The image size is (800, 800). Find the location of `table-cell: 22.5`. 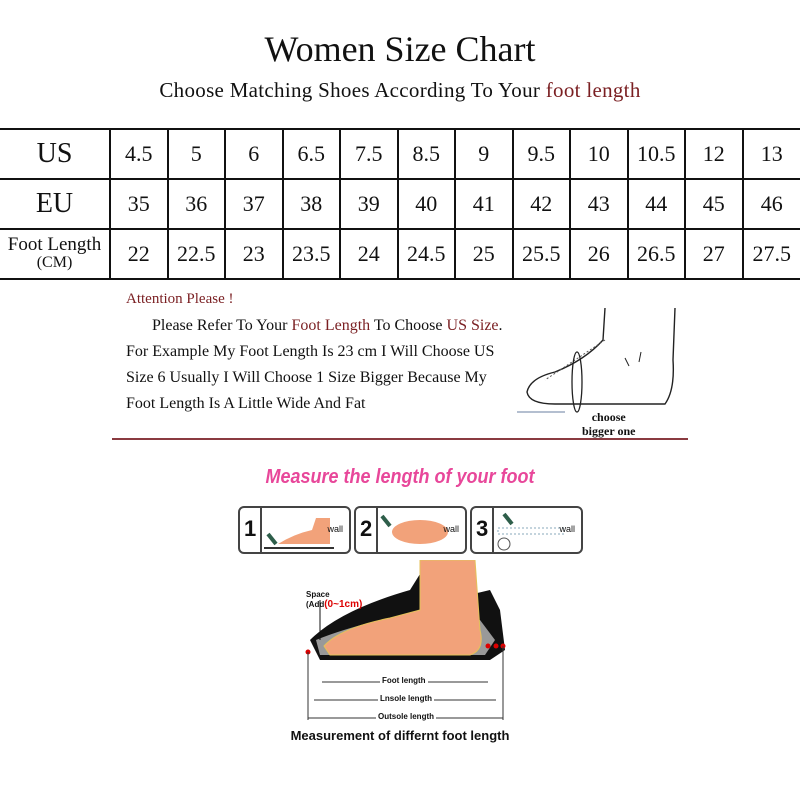

table-cell: 22.5 is located at coordinates (196, 254).